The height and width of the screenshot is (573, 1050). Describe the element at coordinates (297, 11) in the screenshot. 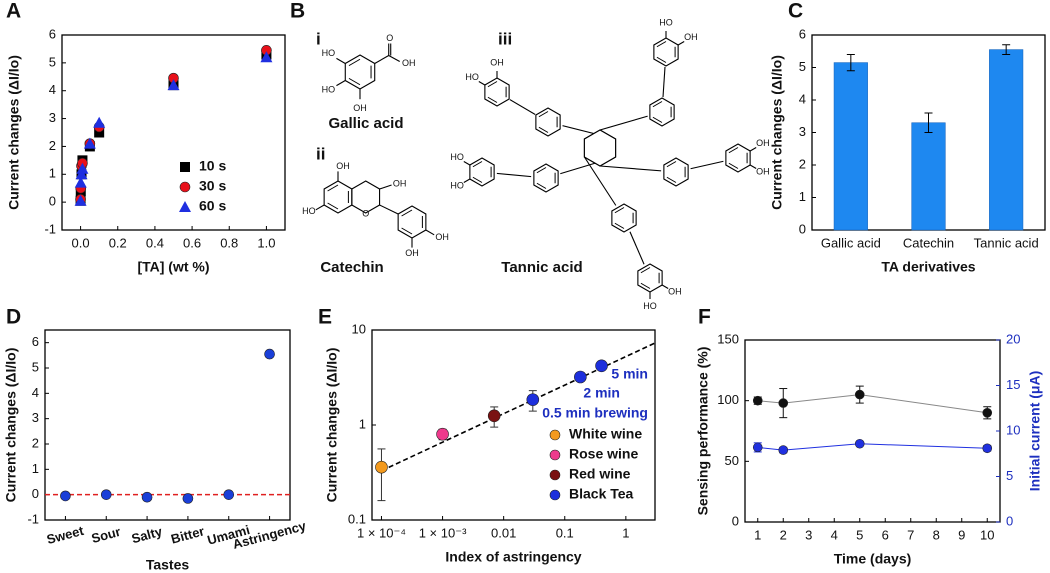

I see `panel-letter: B` at that location.